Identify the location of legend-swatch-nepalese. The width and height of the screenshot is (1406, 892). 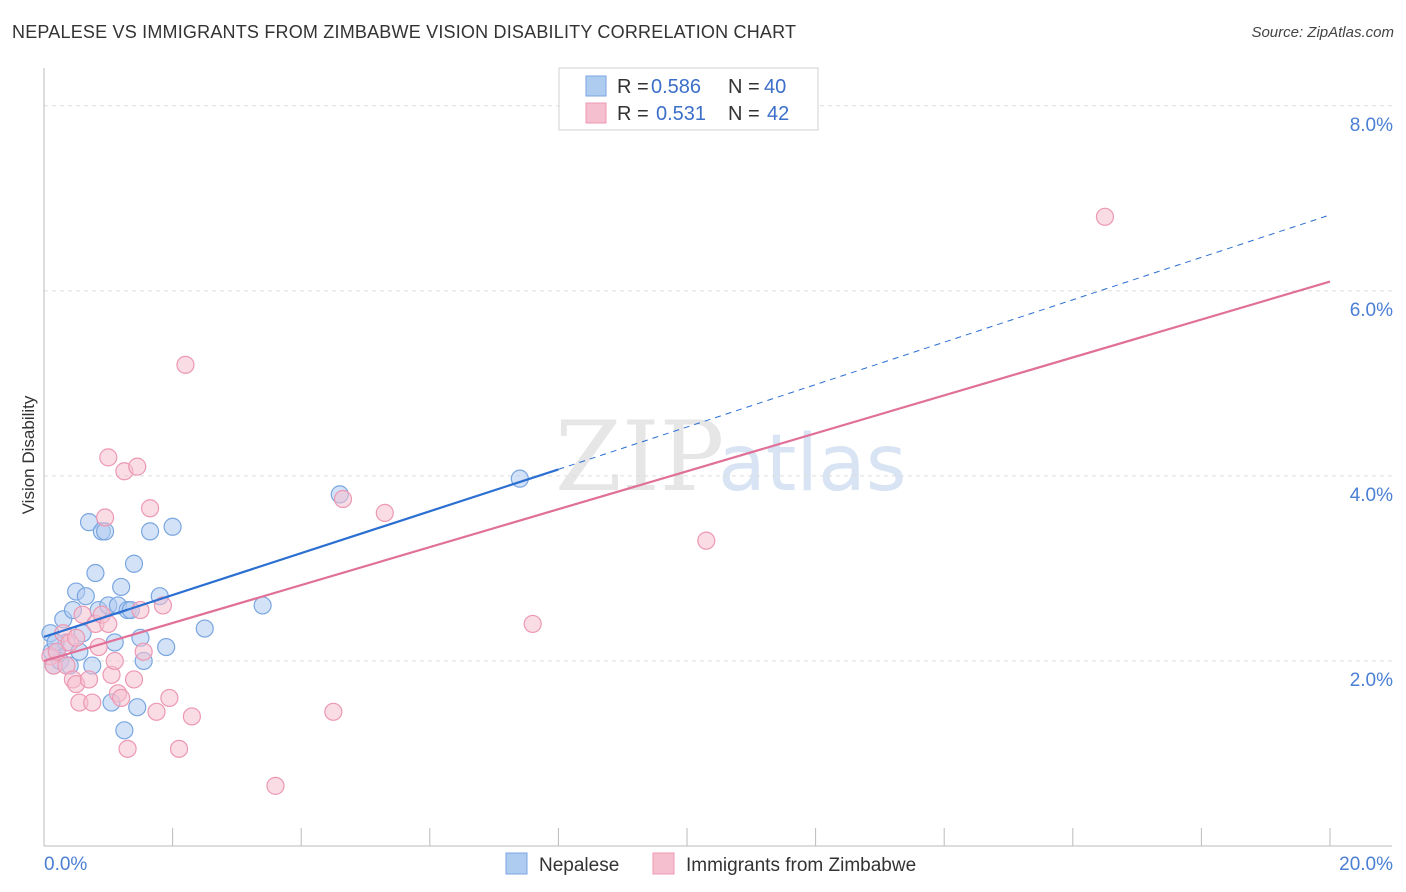
(596, 86).